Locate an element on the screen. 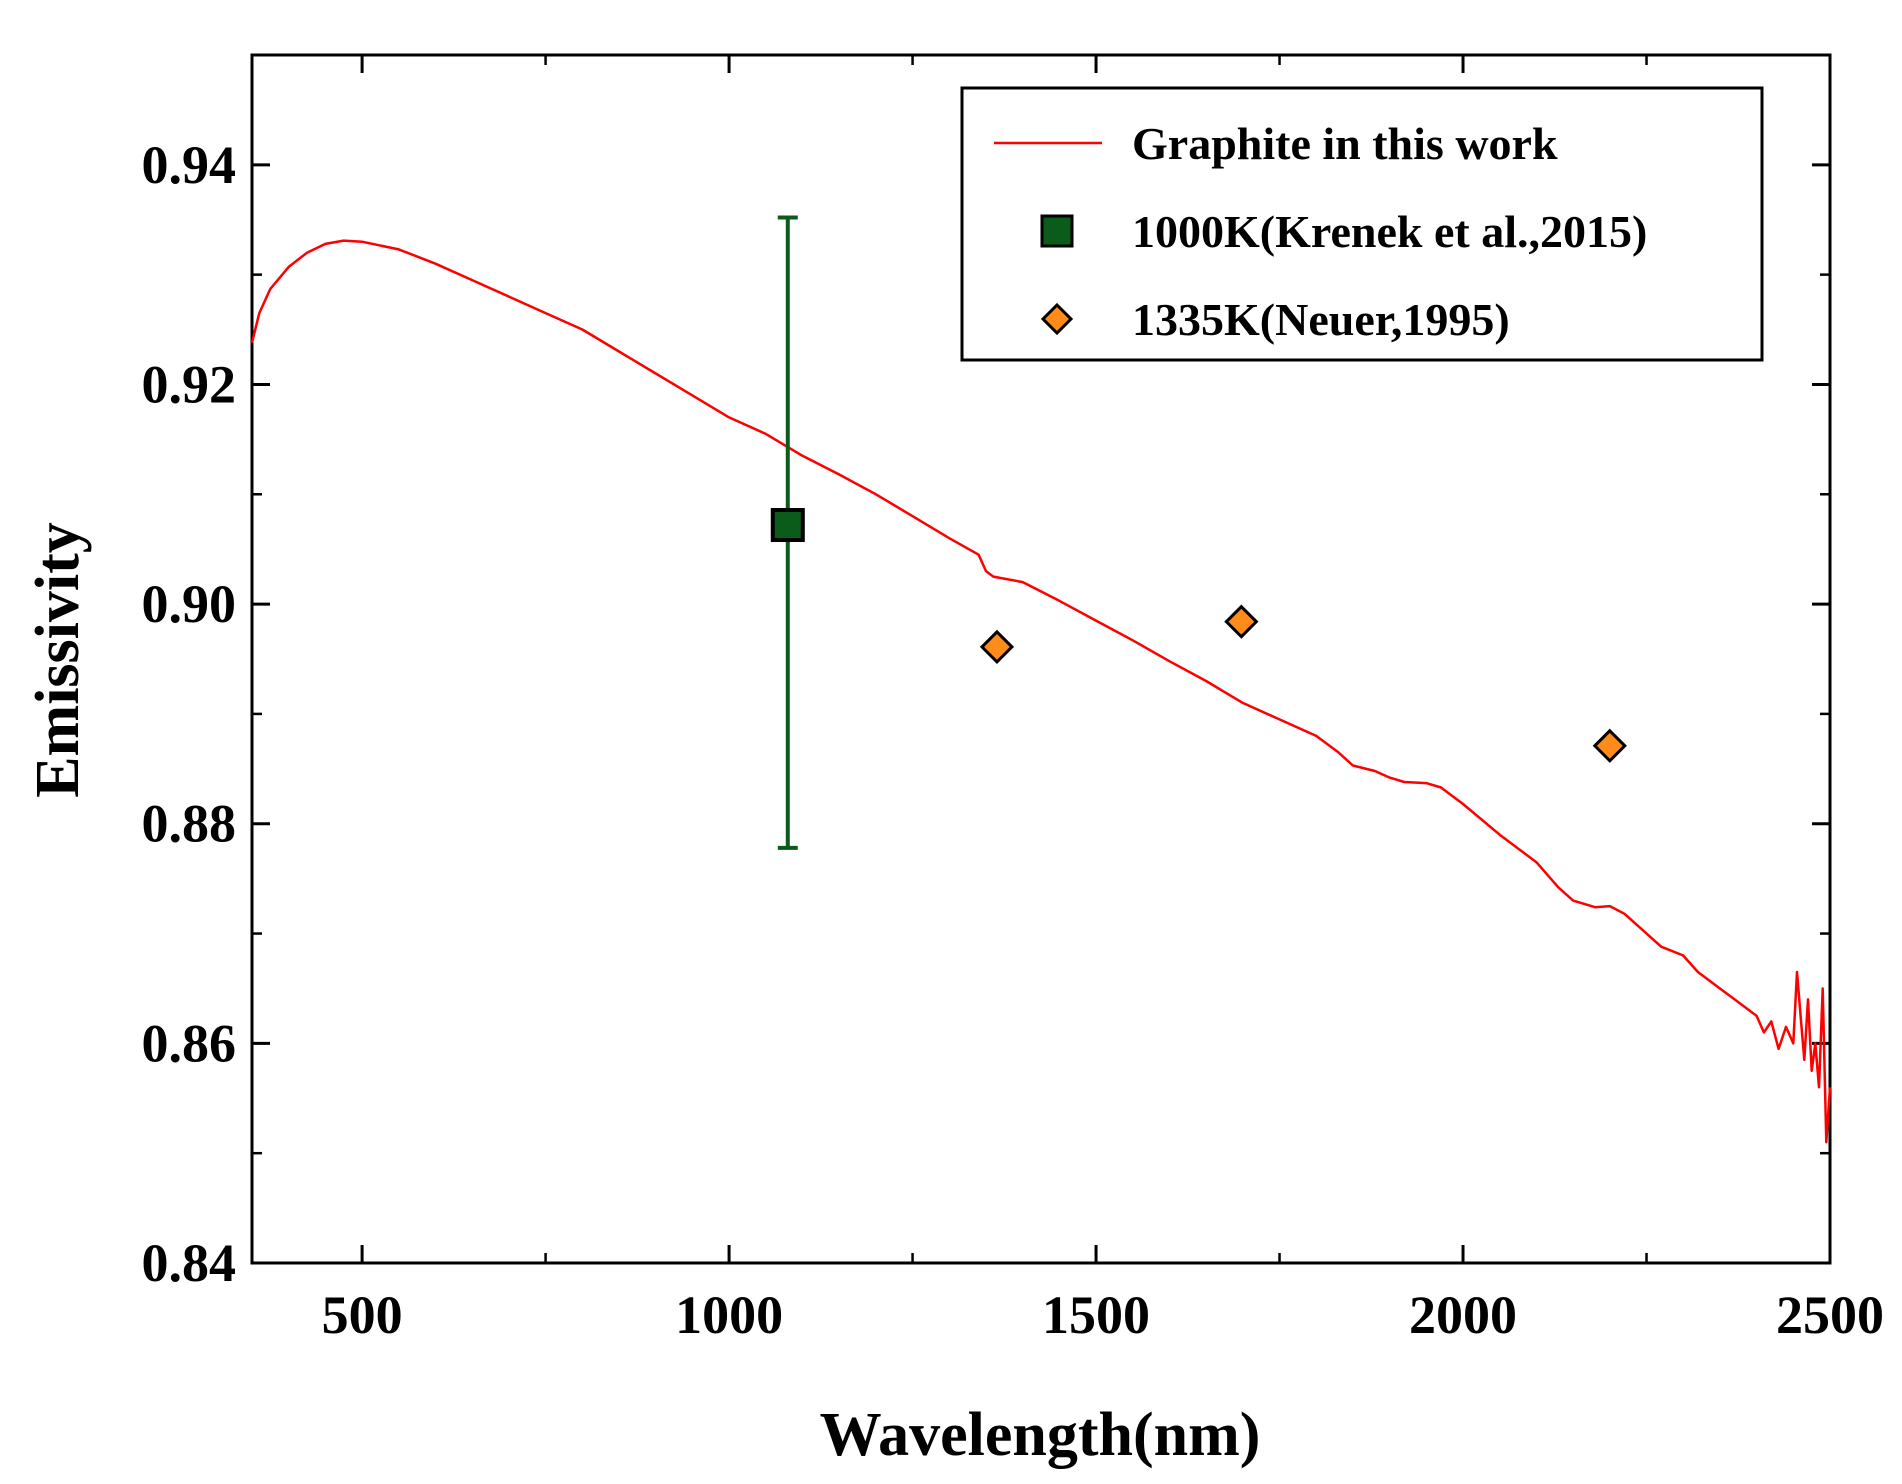 Image resolution: width=1902 pixels, height=1484 pixels. legend-swatch-square is located at coordinates (1057, 231).